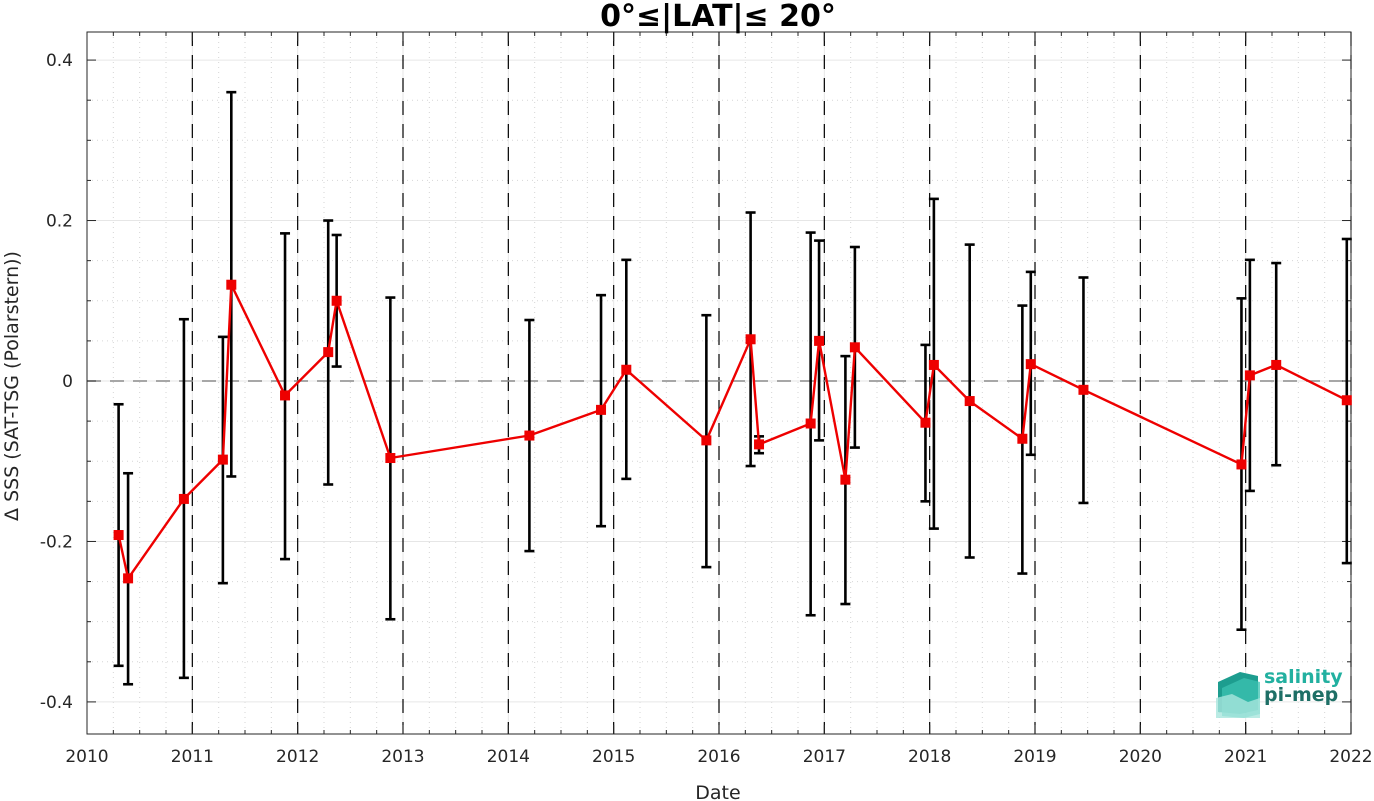 This screenshot has height=801, width=1374. What do you see at coordinates (297, 757) in the screenshot?
I see `x-tick-label: 2012` at bounding box center [297, 757].